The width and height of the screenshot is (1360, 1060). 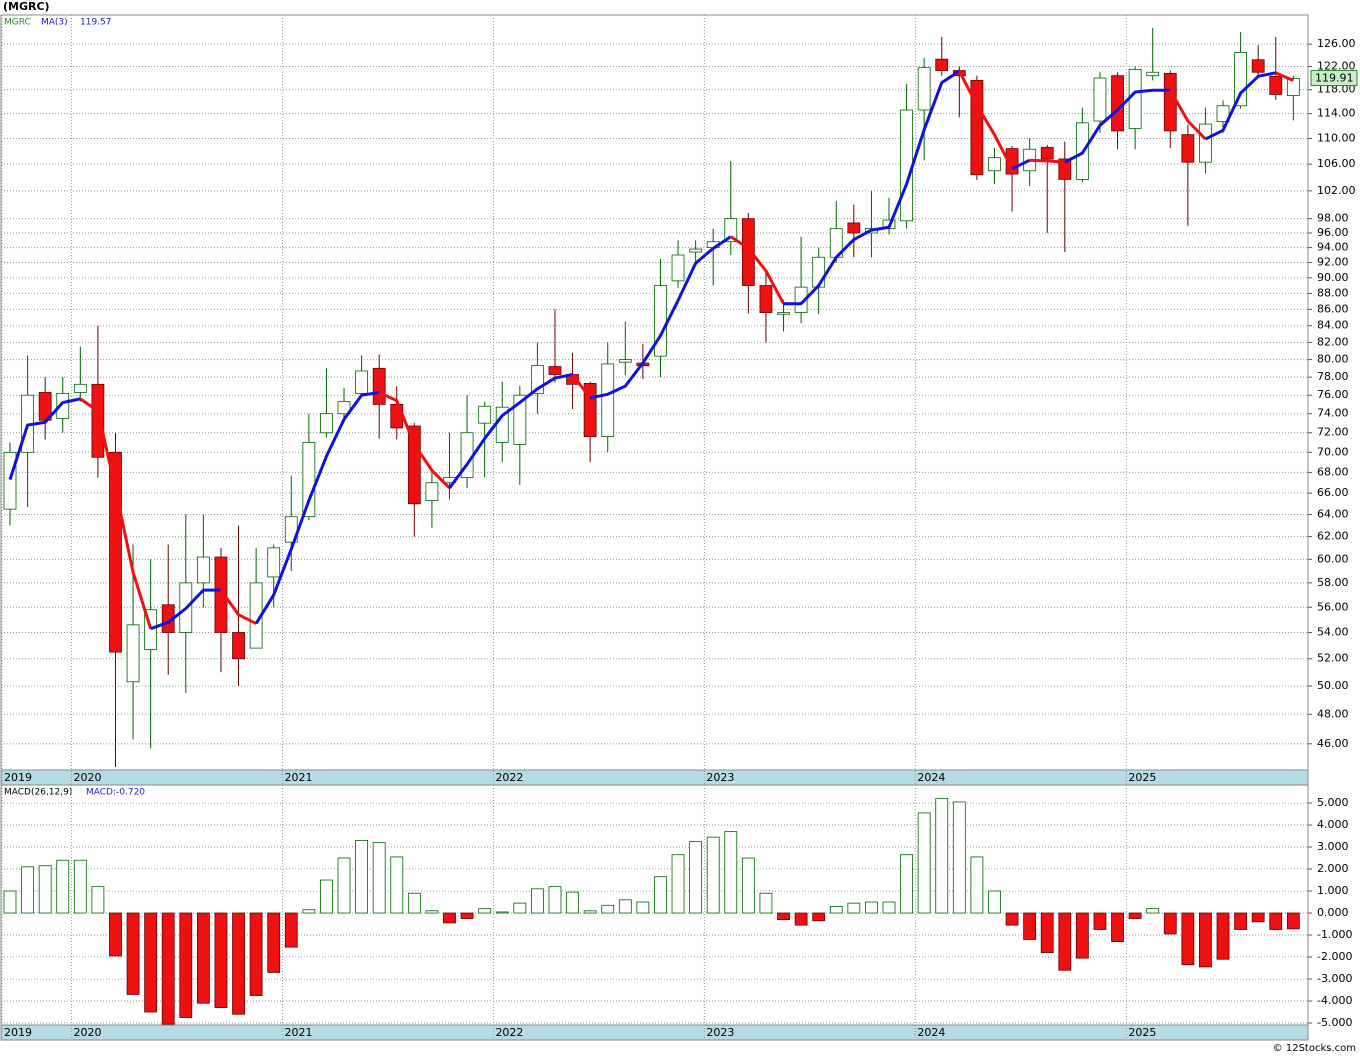 What do you see at coordinates (1333, 413) in the screenshot?
I see `y-tick-label: 74.00` at bounding box center [1333, 413].